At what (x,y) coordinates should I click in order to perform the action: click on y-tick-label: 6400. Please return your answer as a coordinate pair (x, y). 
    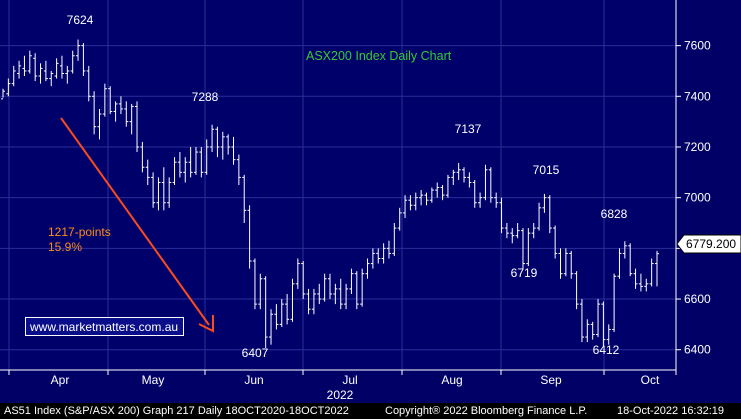
    Looking at the image, I should click on (697, 350).